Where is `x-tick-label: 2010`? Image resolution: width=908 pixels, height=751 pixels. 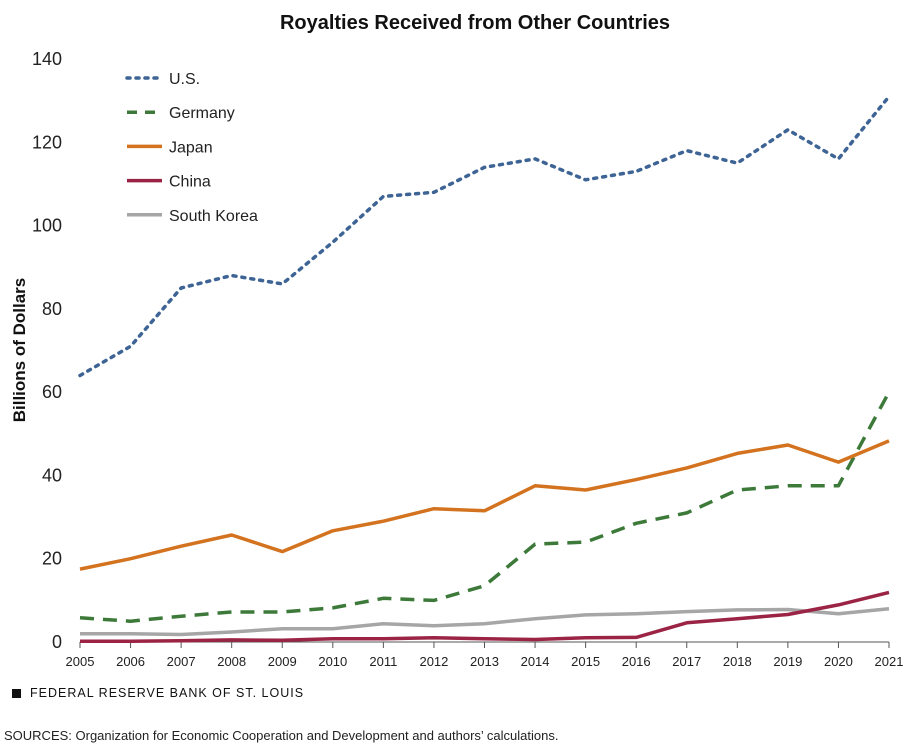 x-tick-label: 2010 is located at coordinates (332, 661).